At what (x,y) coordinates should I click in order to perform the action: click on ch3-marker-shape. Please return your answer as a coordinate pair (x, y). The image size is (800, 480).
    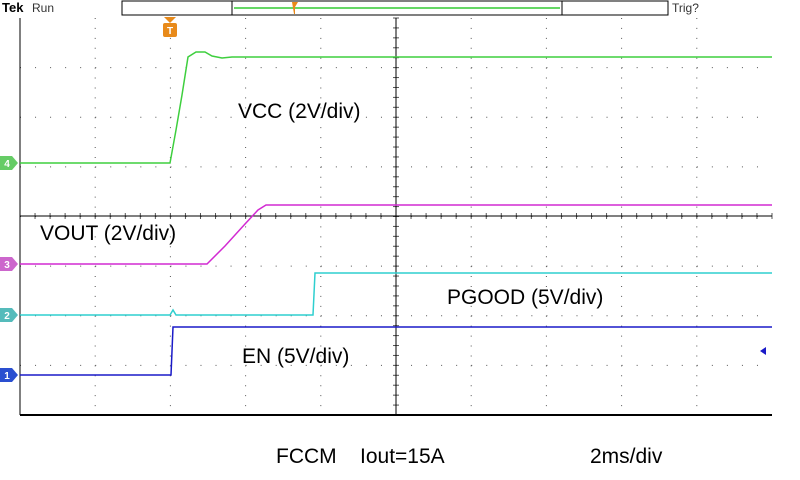
    Looking at the image, I should click on (9, 264).